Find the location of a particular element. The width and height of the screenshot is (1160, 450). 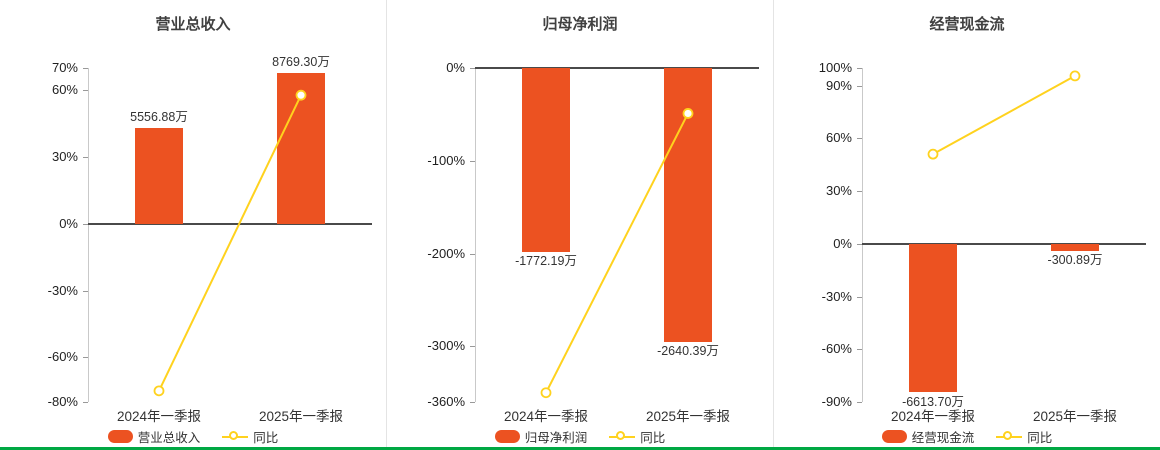

y-tick-label: 100% is located at coordinates (835, 67).